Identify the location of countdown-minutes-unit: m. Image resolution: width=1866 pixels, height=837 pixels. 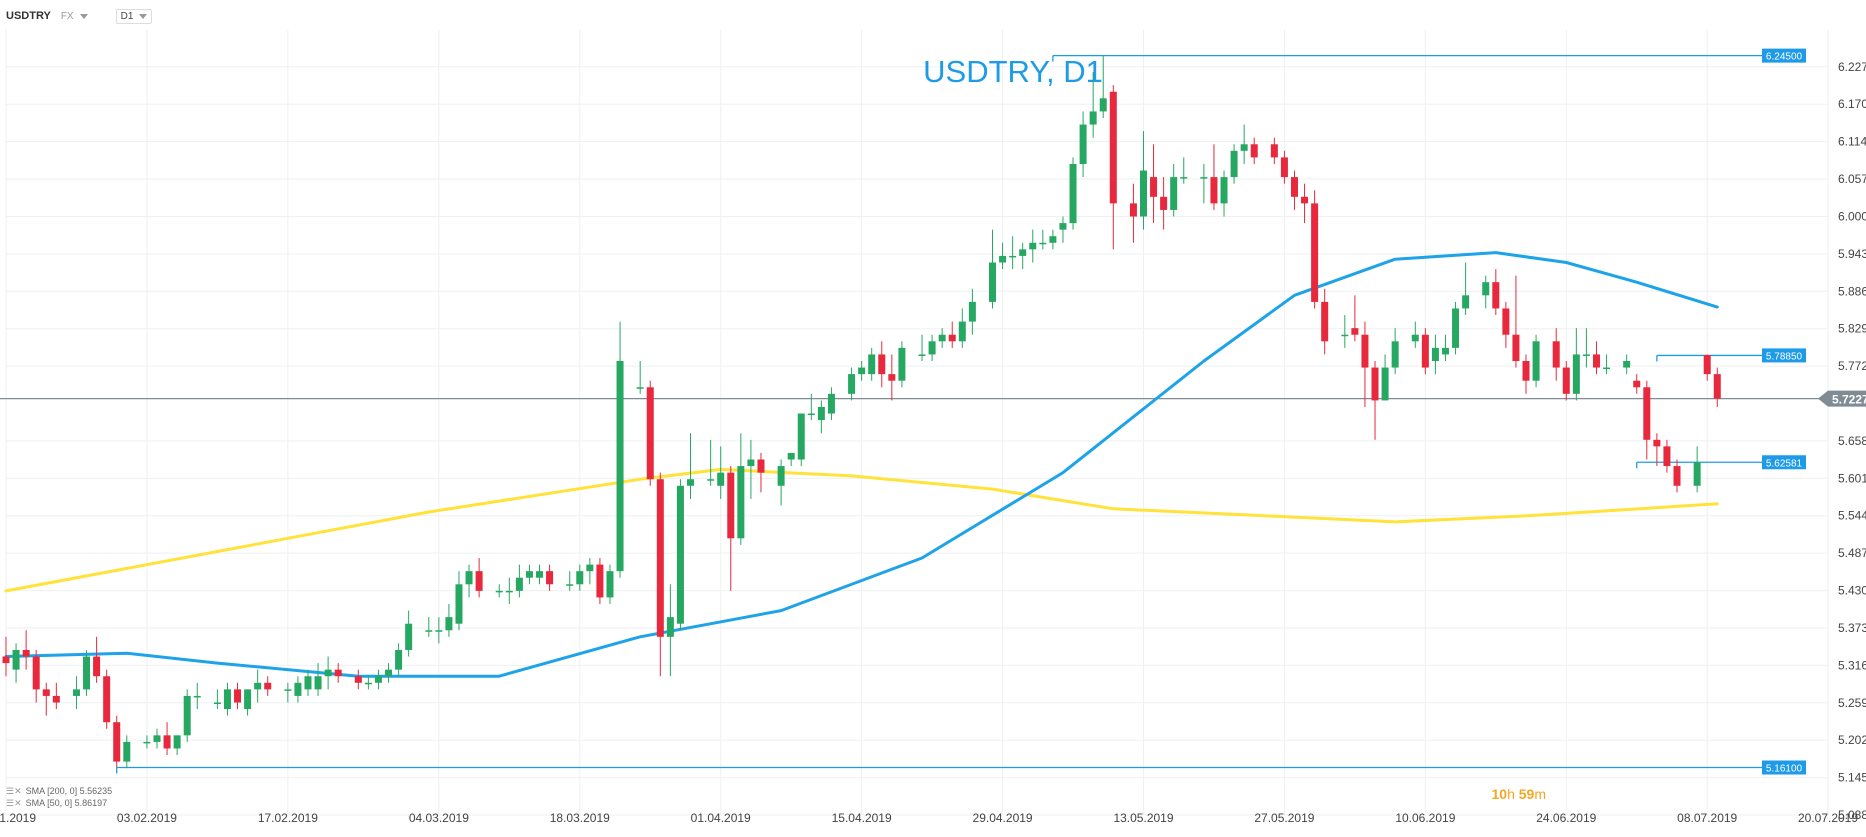
(1540, 794).